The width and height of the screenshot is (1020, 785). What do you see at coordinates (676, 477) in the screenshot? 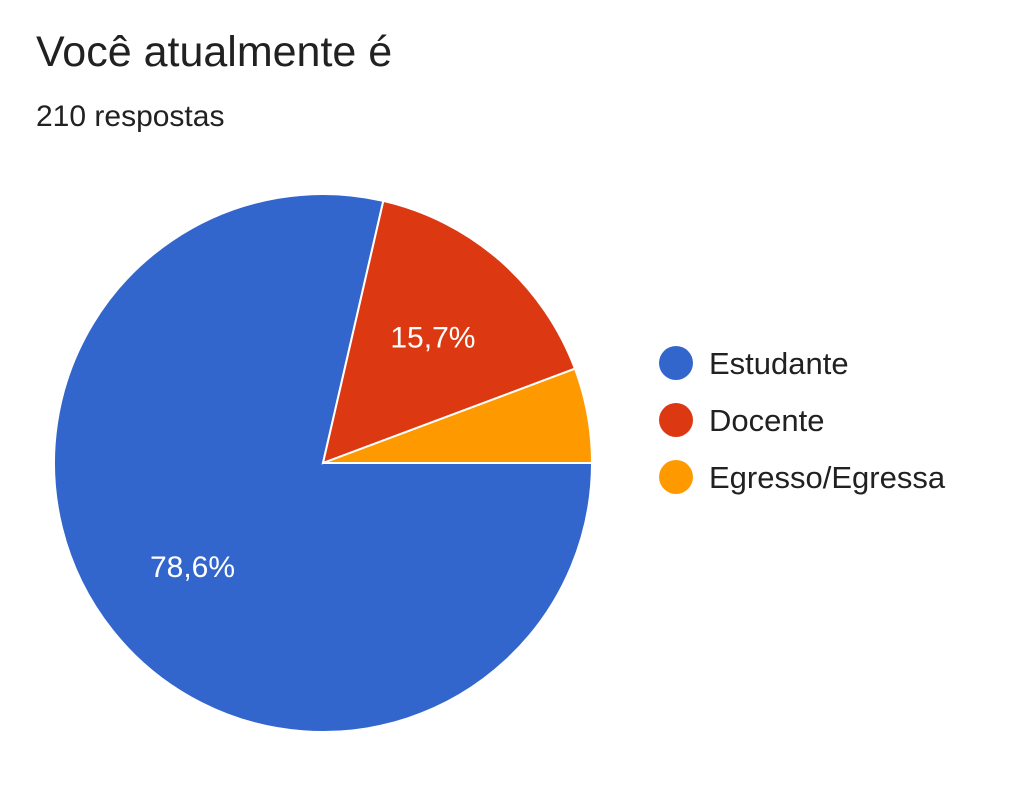
I see `legend-swatch-egresso-egressa` at bounding box center [676, 477].